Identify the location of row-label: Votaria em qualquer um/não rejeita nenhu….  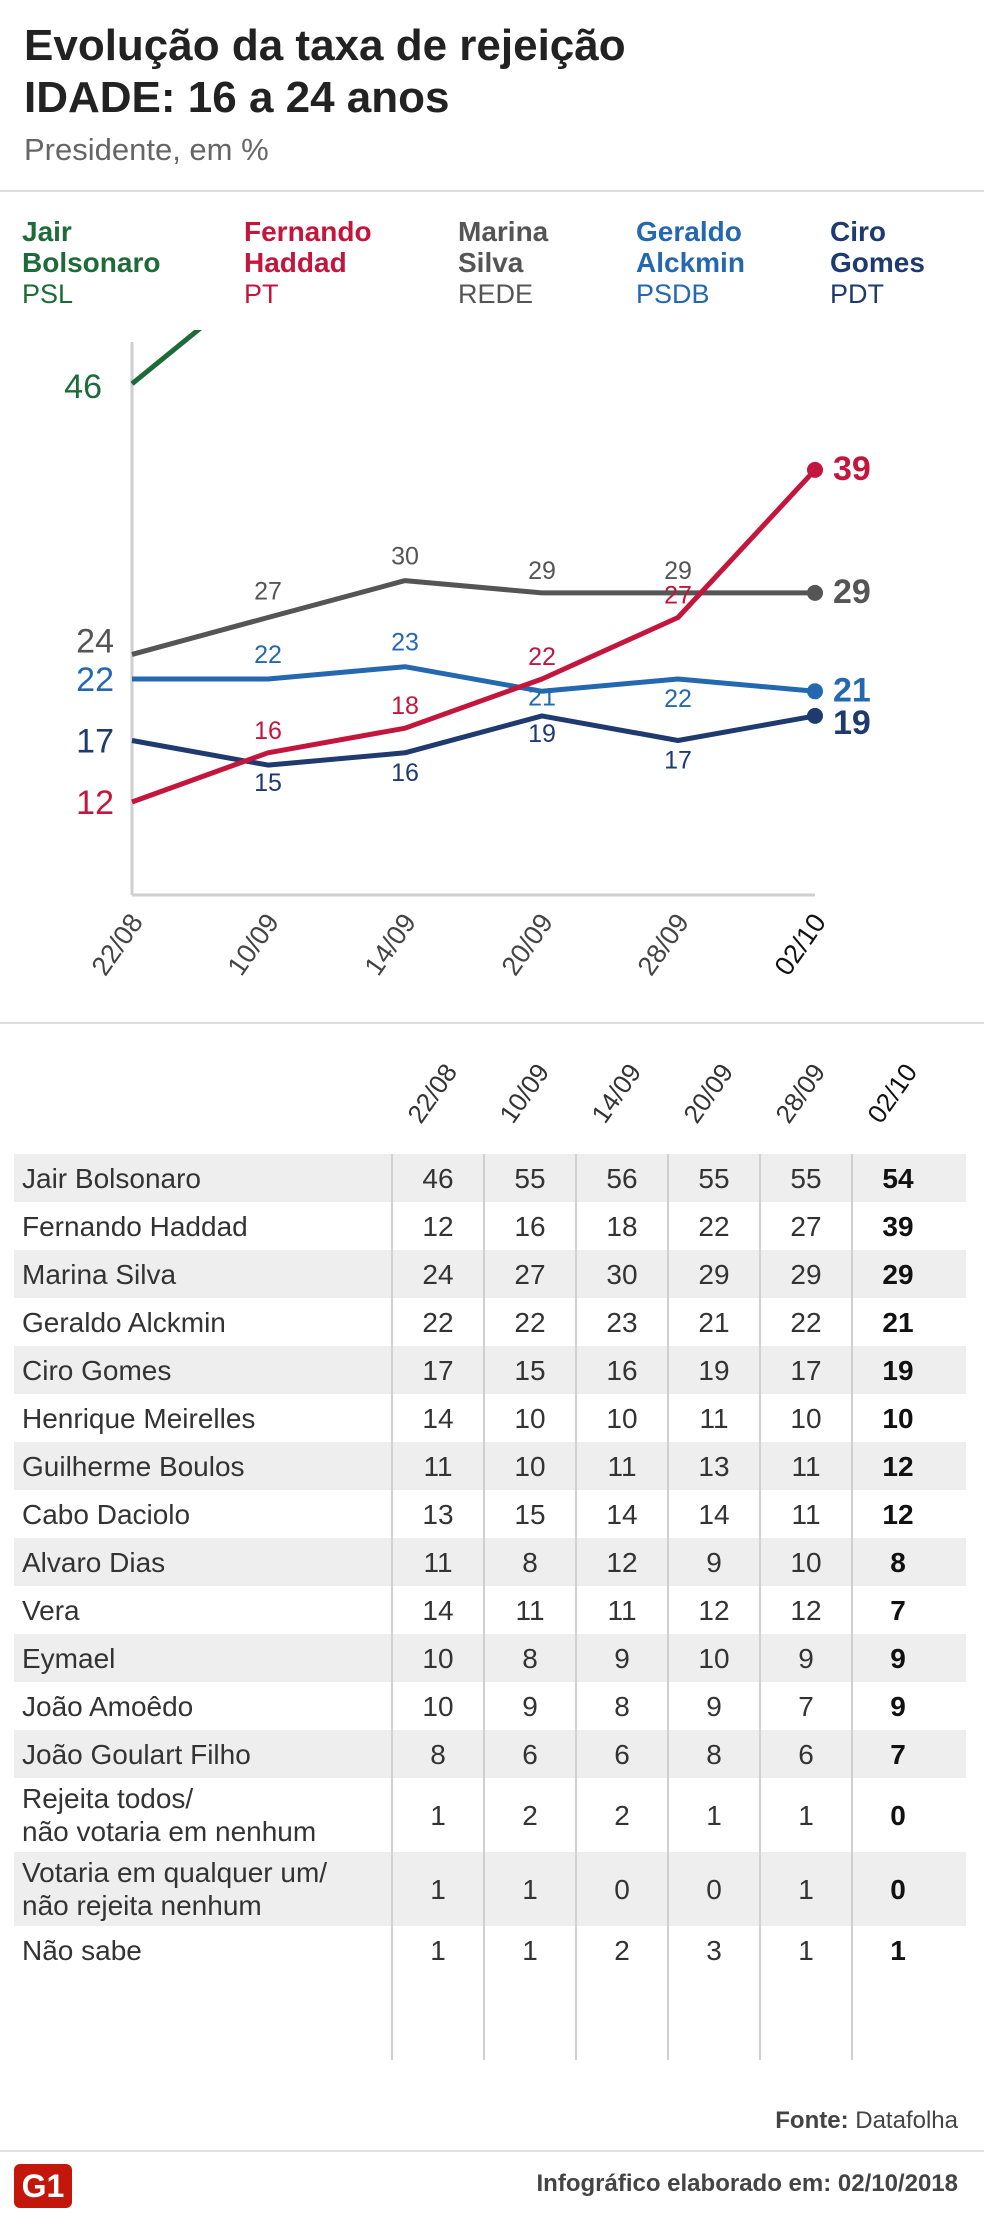
(175, 1889).